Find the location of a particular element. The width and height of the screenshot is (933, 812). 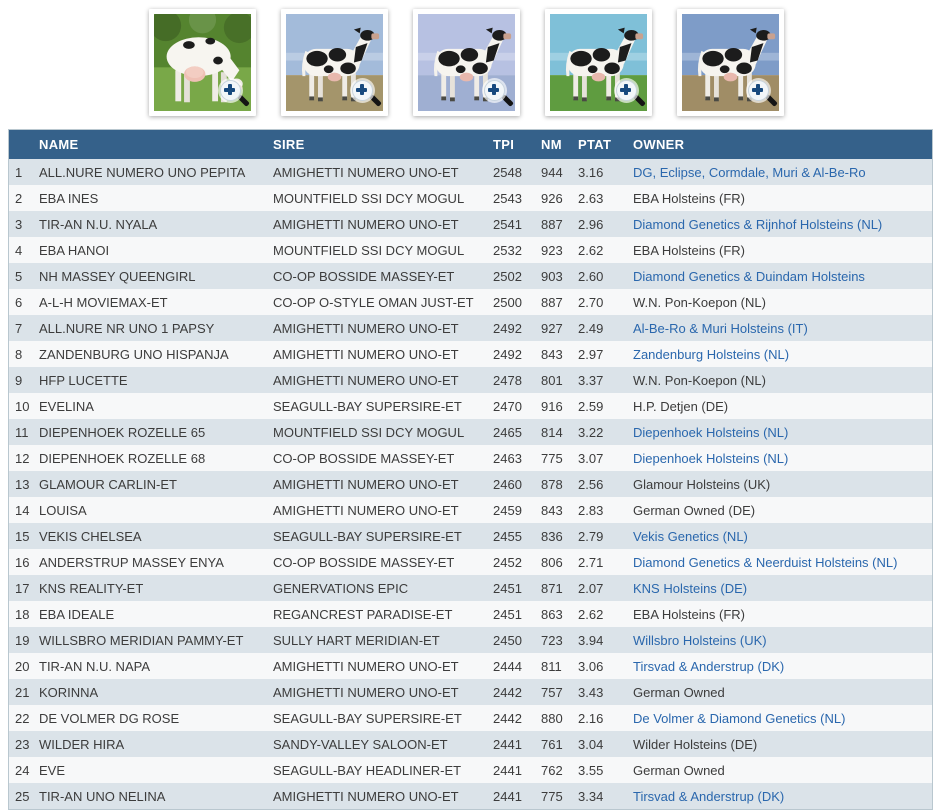

header-name: NAME is located at coordinates (59, 144).